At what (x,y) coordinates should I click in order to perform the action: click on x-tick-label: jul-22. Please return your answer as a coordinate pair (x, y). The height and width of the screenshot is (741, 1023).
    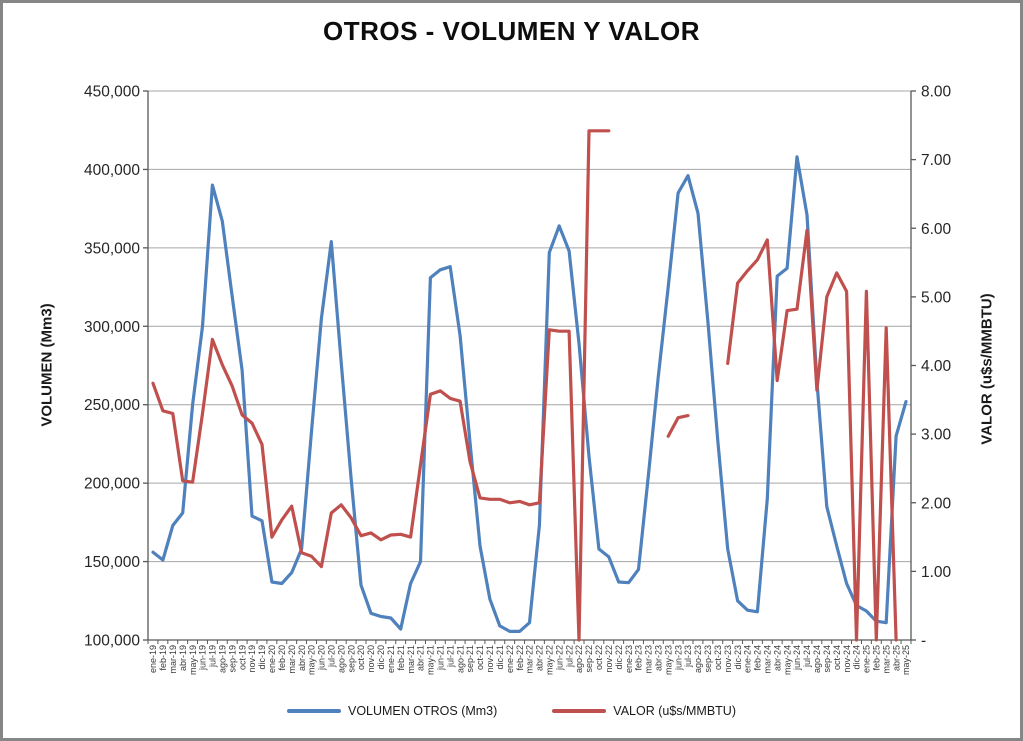
    Looking at the image, I should click on (569, 656).